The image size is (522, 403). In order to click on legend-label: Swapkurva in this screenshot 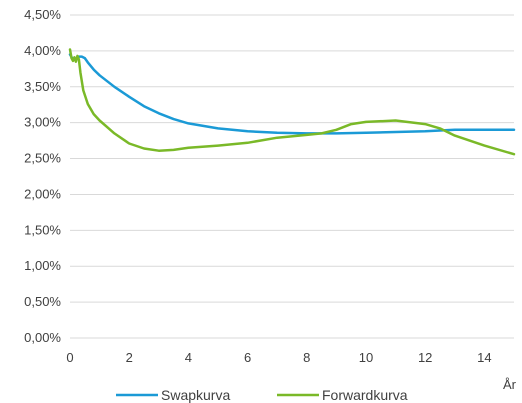, I will do `click(195, 395)`.